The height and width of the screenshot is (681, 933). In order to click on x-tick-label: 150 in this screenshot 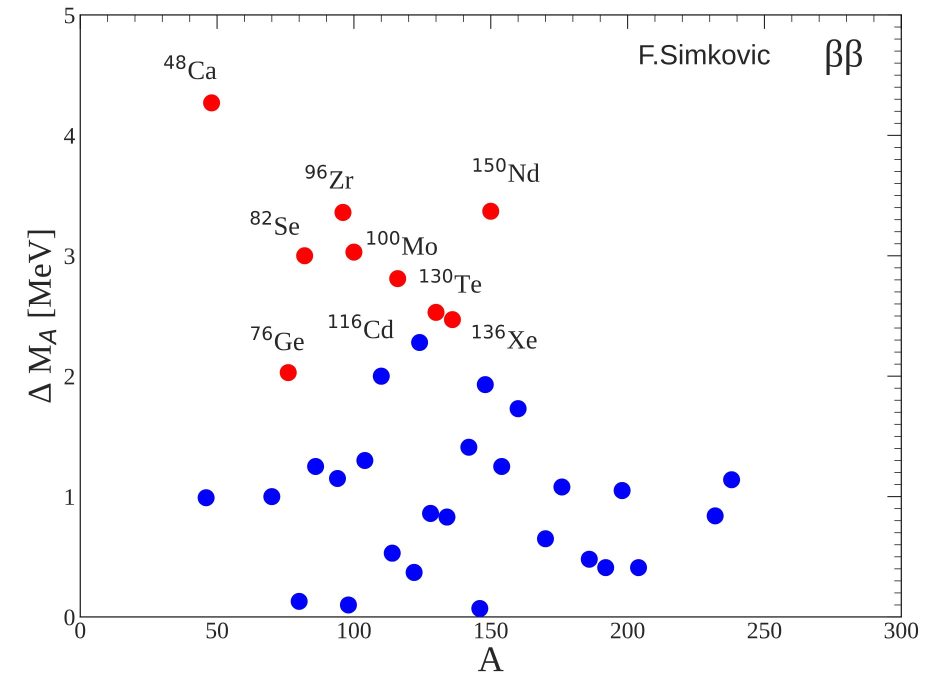, I will do `click(491, 630)`.